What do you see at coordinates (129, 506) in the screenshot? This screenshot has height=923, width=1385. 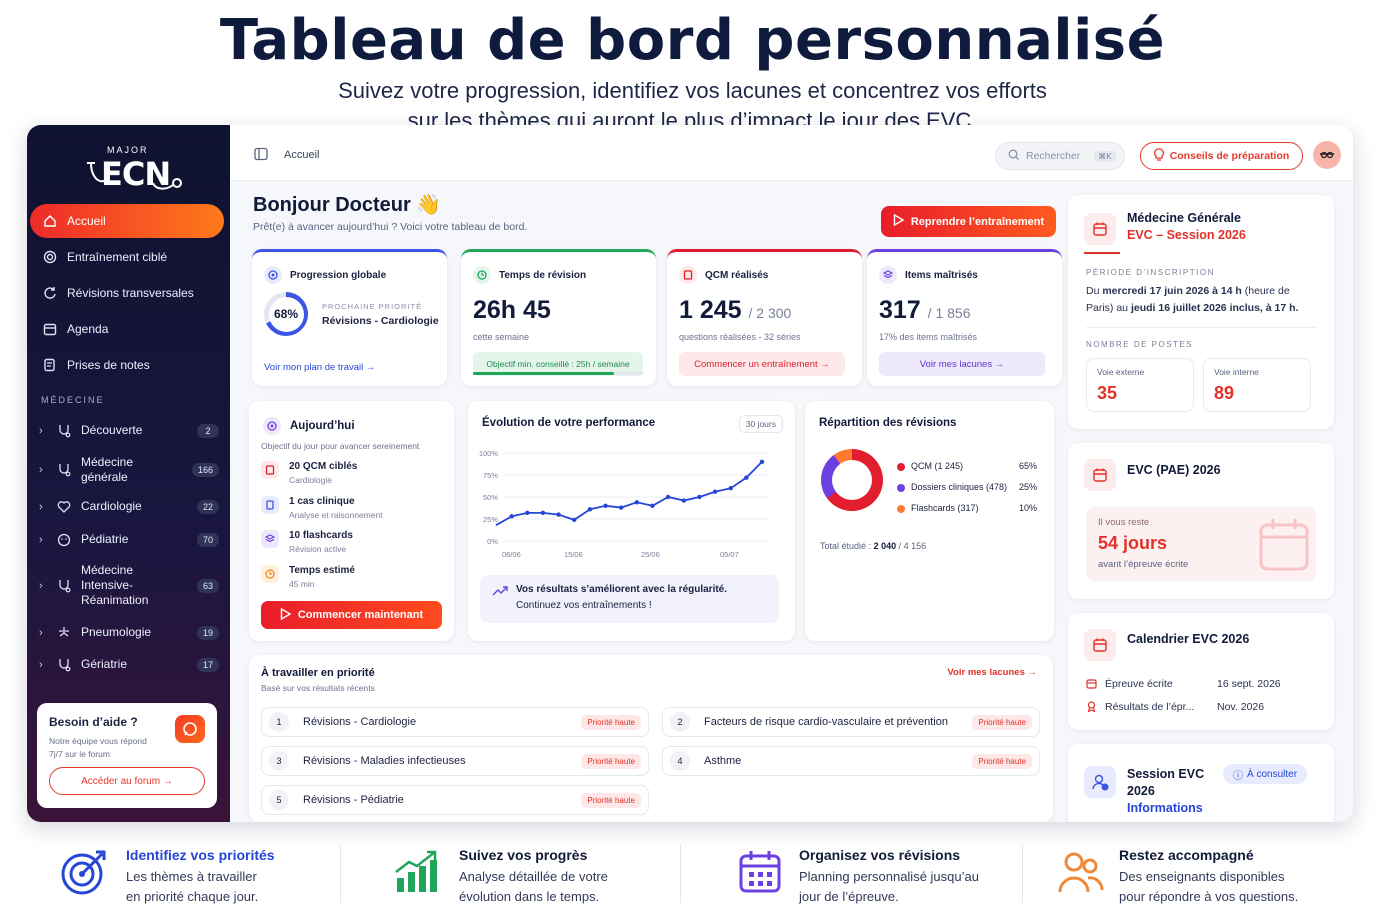 I see `specialty-cardiologie: › Cardiologie 22` at bounding box center [129, 506].